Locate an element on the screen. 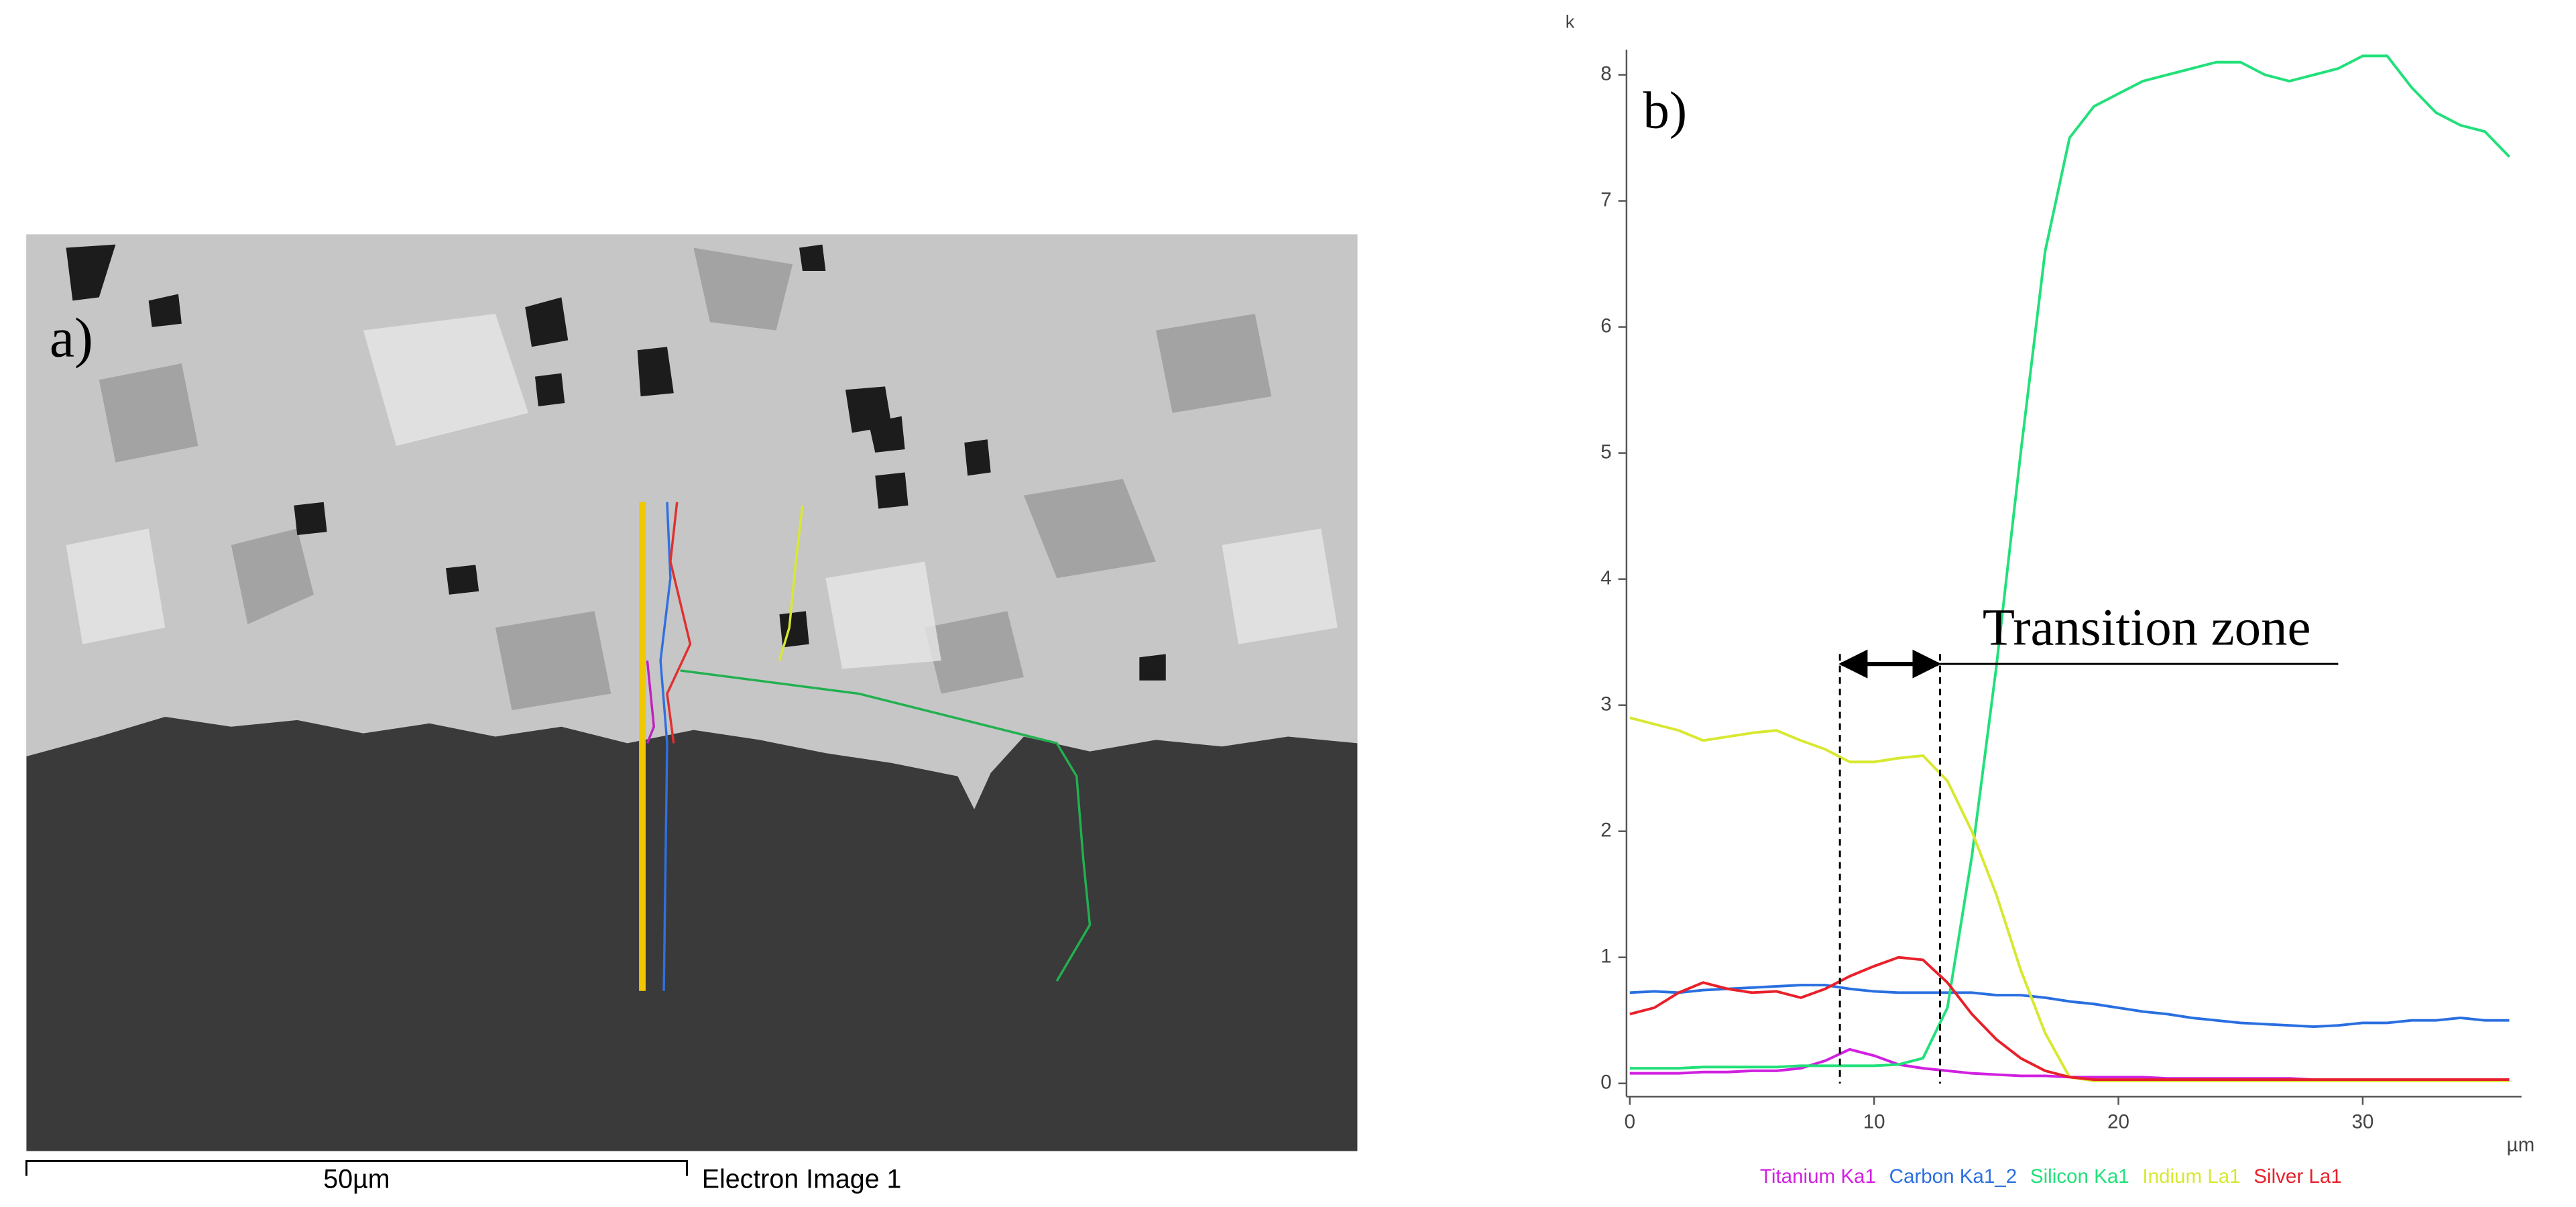 The image size is (2576, 1207). legend-entry: Carbon Ka1_2 is located at coordinates (1953, 1176).